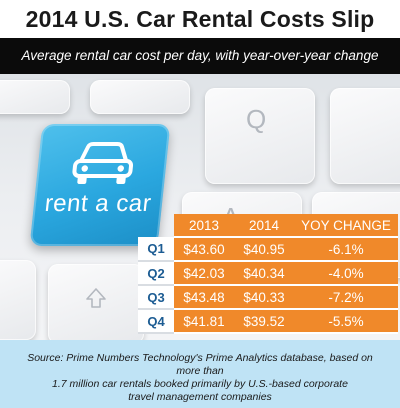  Describe the element at coordinates (204, 321) in the screenshot. I see `cost-2013: $41.81` at that location.